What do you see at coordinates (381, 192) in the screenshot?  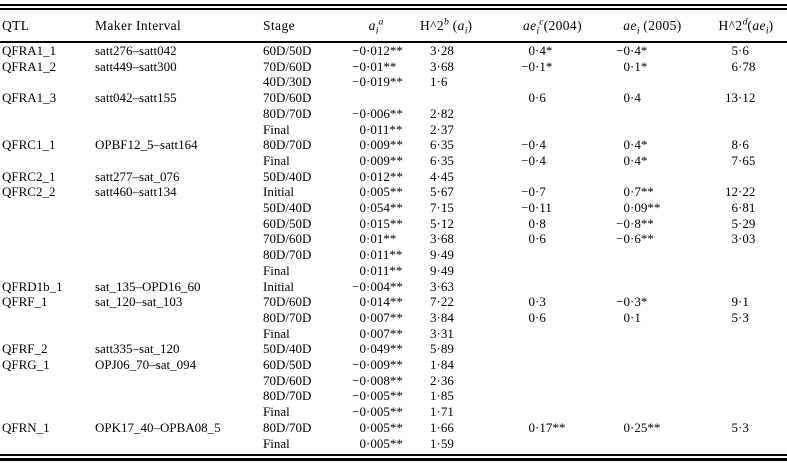 I see `cell-additive-effect: 0·005**` at bounding box center [381, 192].